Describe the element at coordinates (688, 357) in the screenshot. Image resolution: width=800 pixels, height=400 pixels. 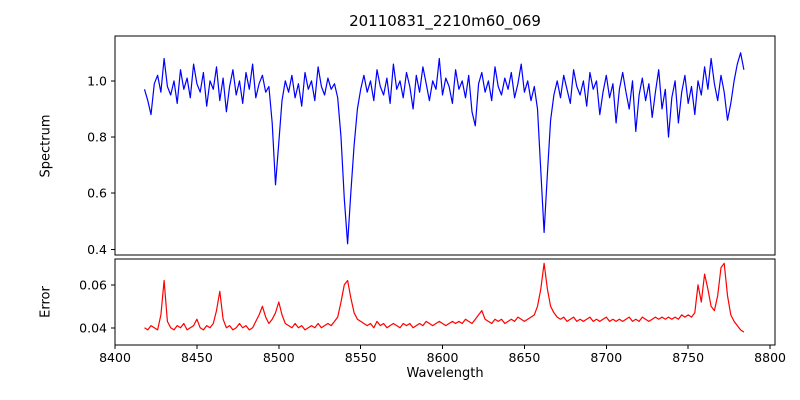
I see `xtick-label: 8750` at that location.